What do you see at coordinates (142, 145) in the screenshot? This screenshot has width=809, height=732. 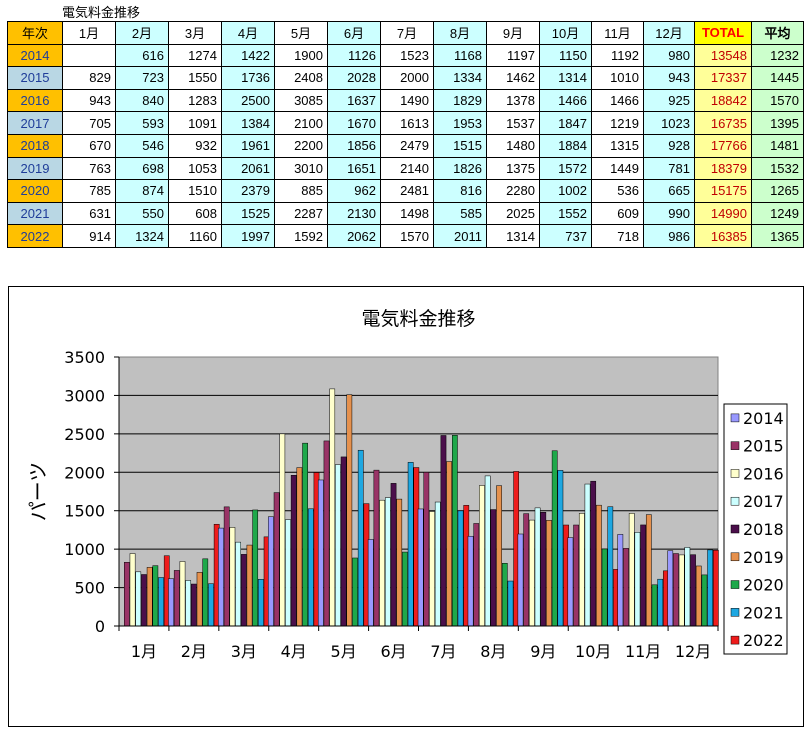 I see `value-cell: 546` at bounding box center [142, 145].